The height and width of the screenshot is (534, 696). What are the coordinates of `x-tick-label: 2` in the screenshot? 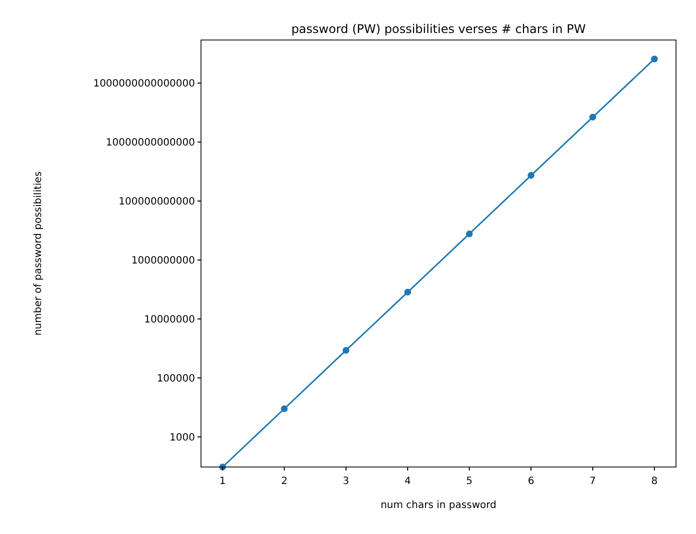 It's located at (284, 481).